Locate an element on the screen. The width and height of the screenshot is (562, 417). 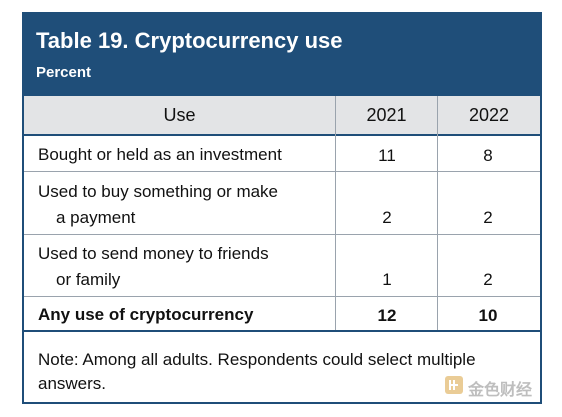
table-title: Table 19. Cryptocurrency use is located at coordinates (189, 40).